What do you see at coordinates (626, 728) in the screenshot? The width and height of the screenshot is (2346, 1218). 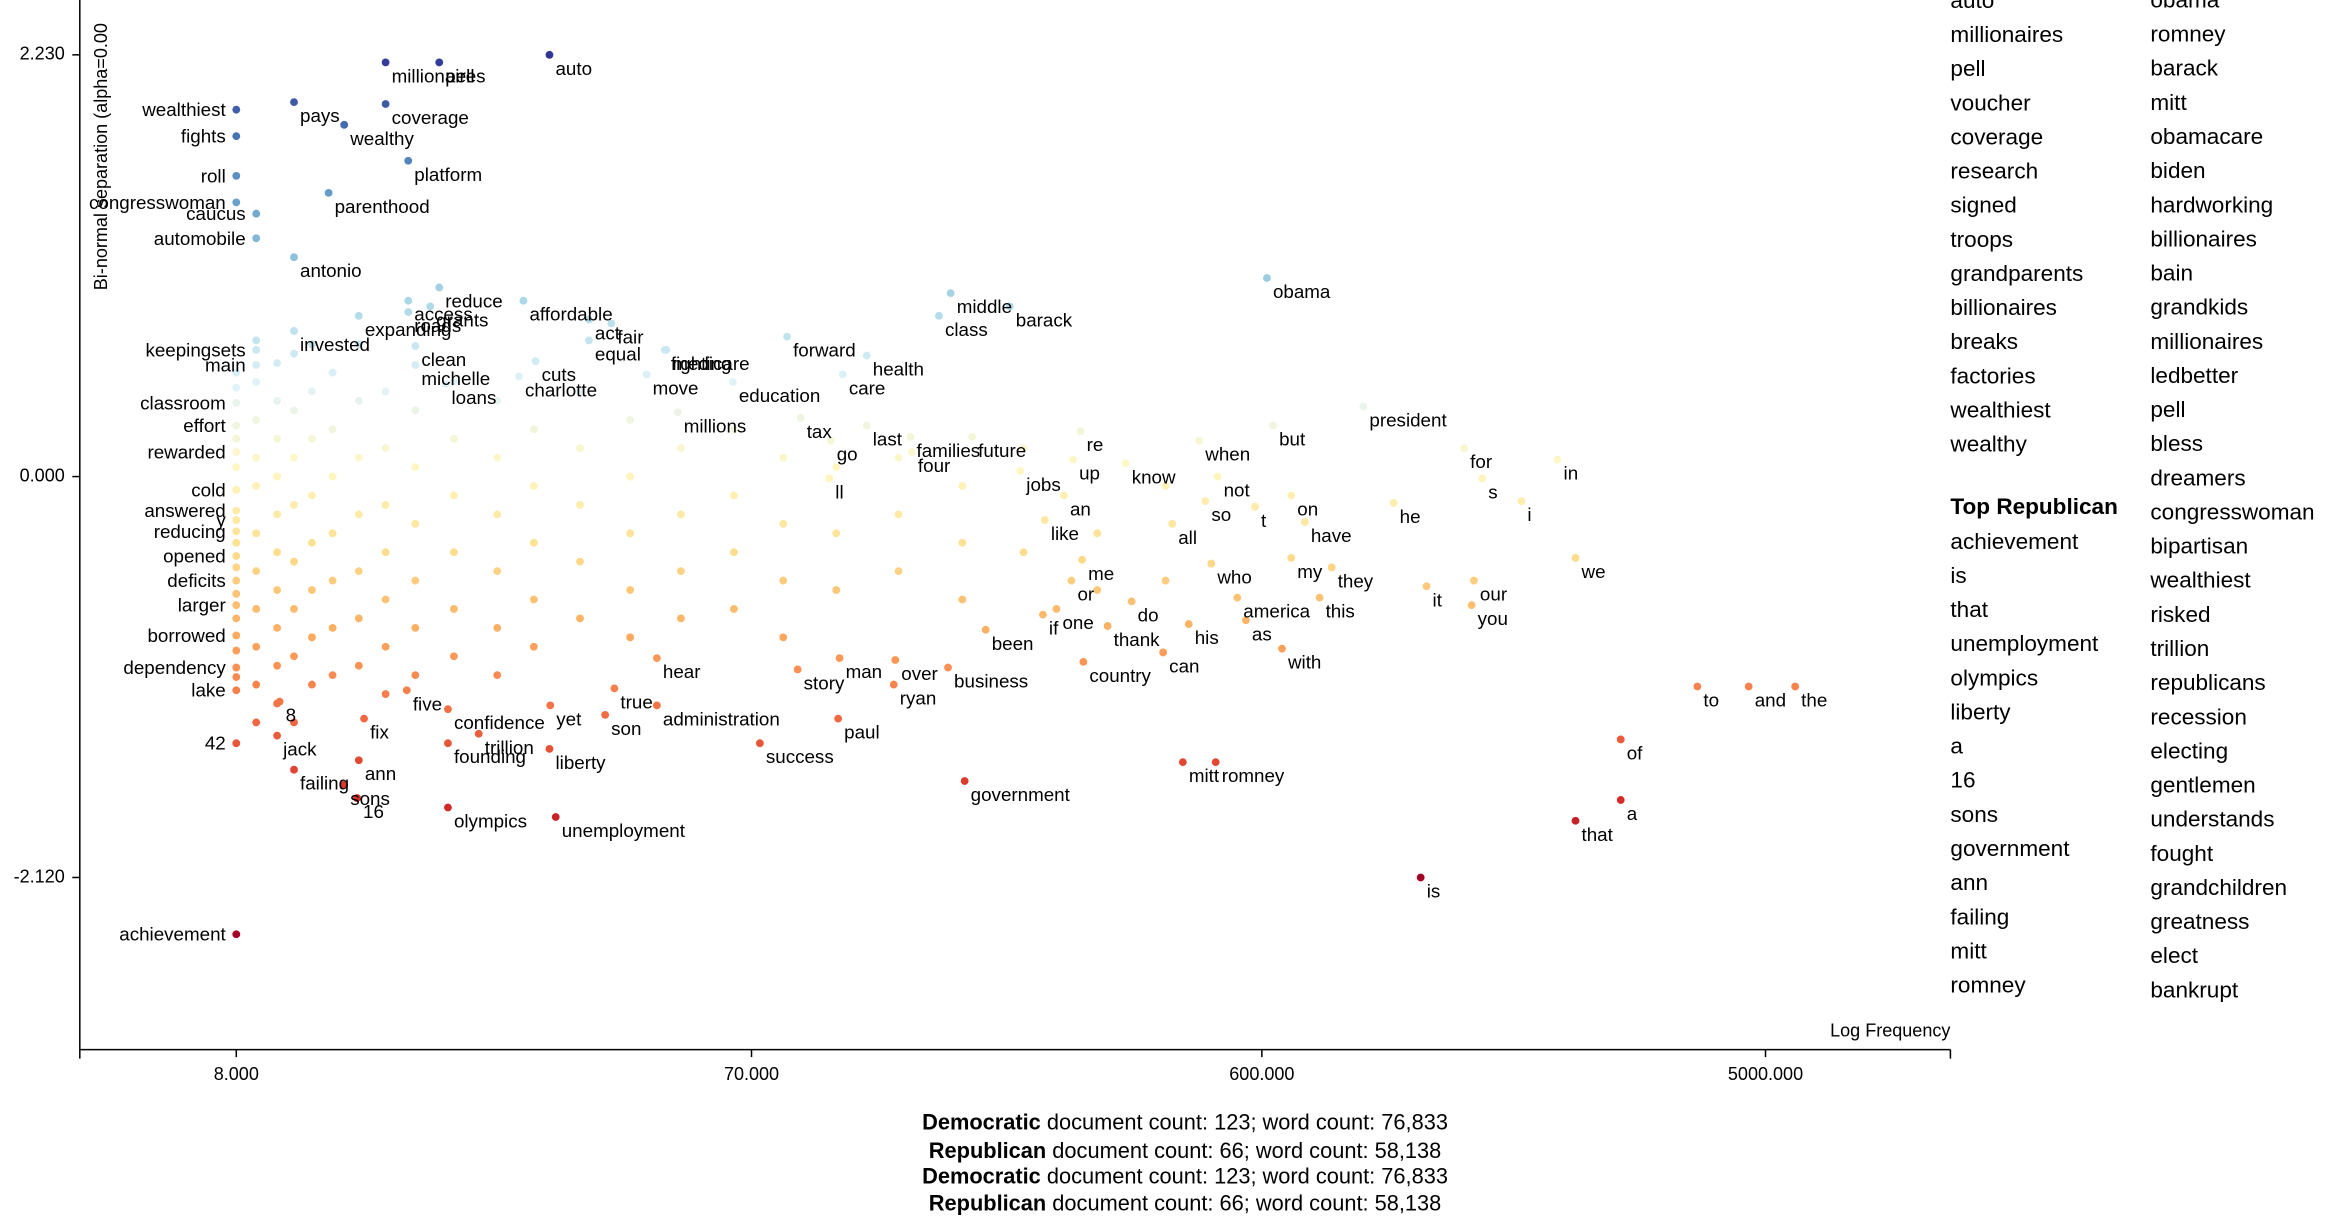 I see `point-label: son` at bounding box center [626, 728].